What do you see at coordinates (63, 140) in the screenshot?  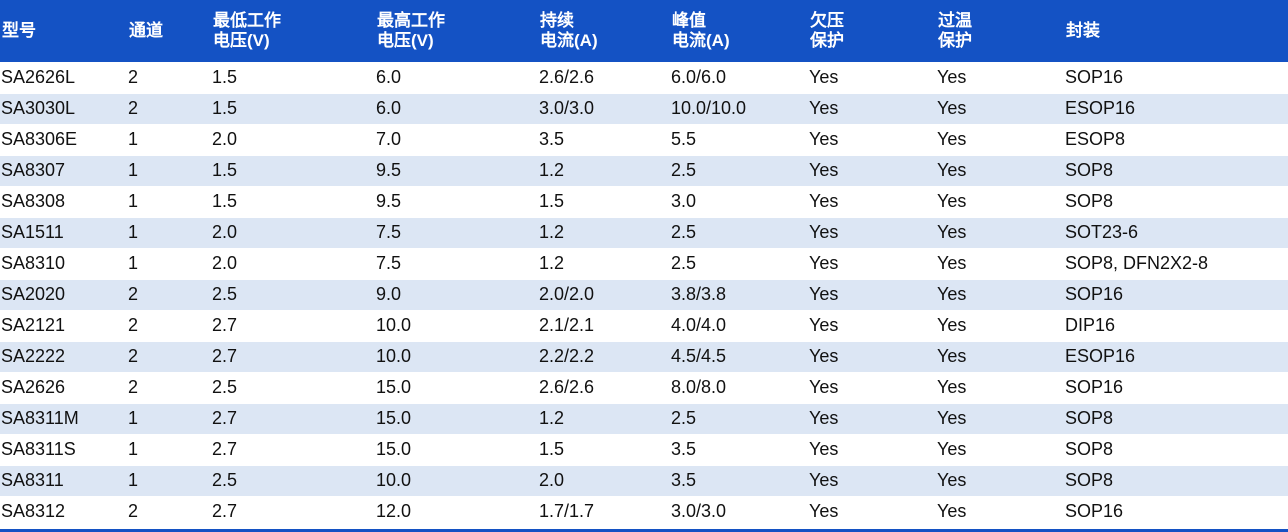 I see `cell-model: SA8306E` at bounding box center [63, 140].